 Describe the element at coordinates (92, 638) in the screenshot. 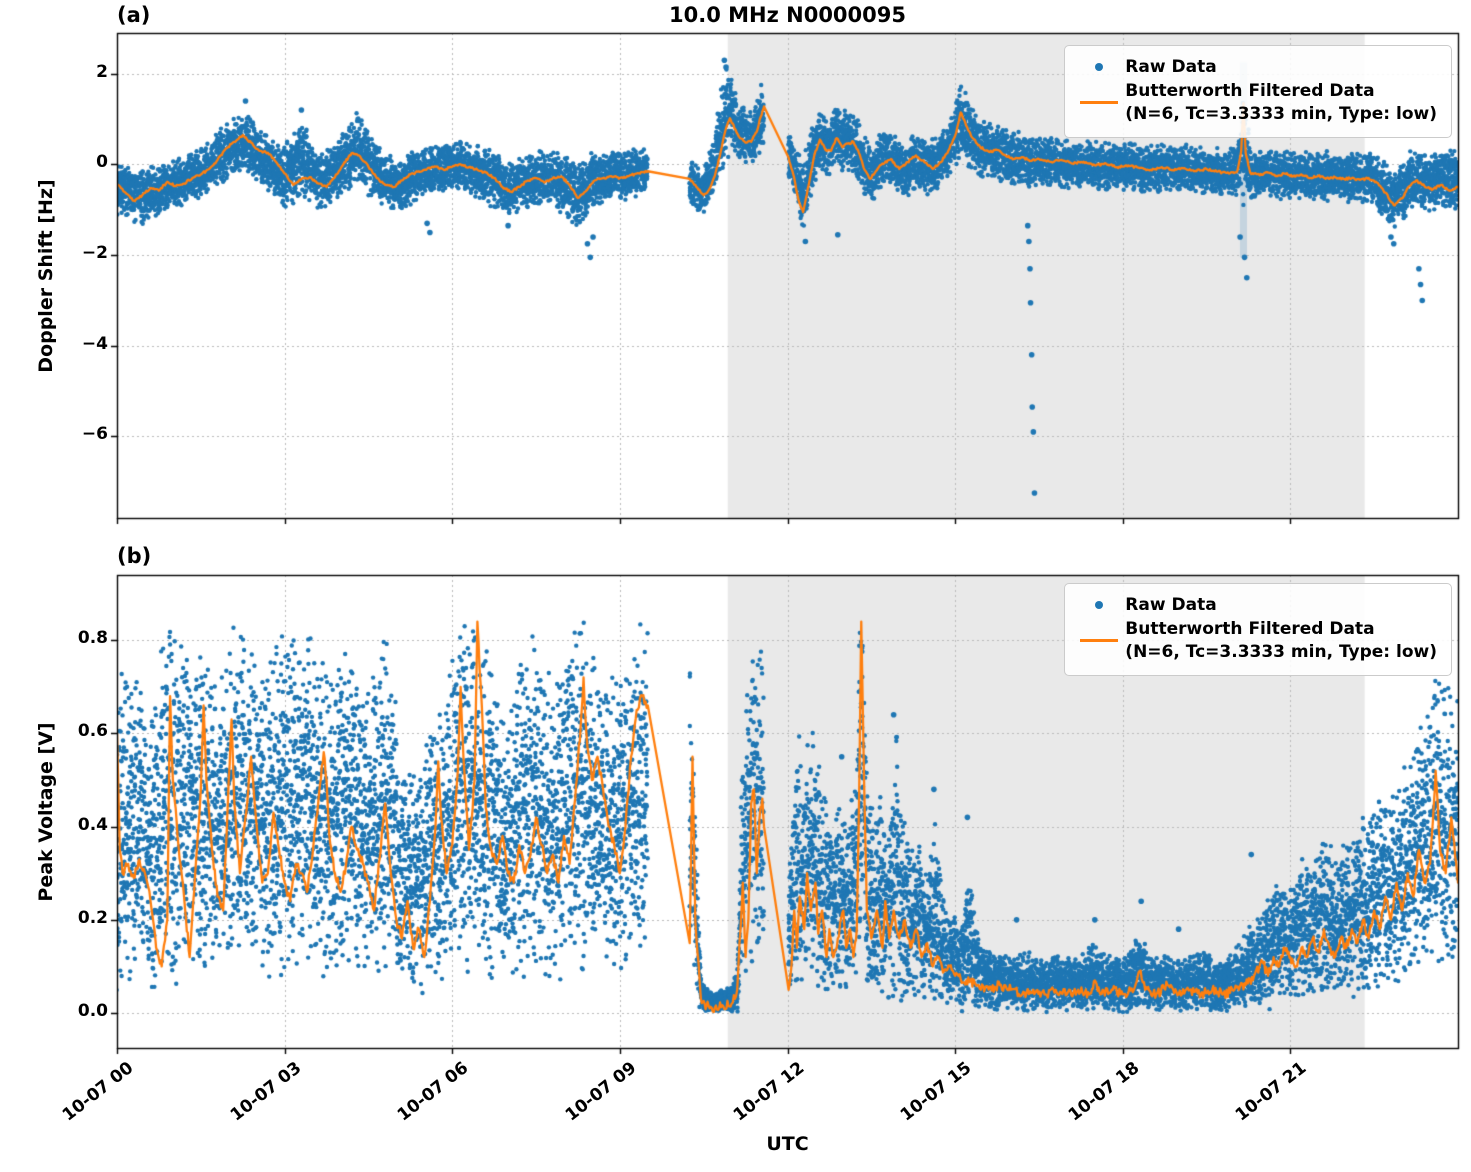

I see `y-tick-label: 0.8` at that location.